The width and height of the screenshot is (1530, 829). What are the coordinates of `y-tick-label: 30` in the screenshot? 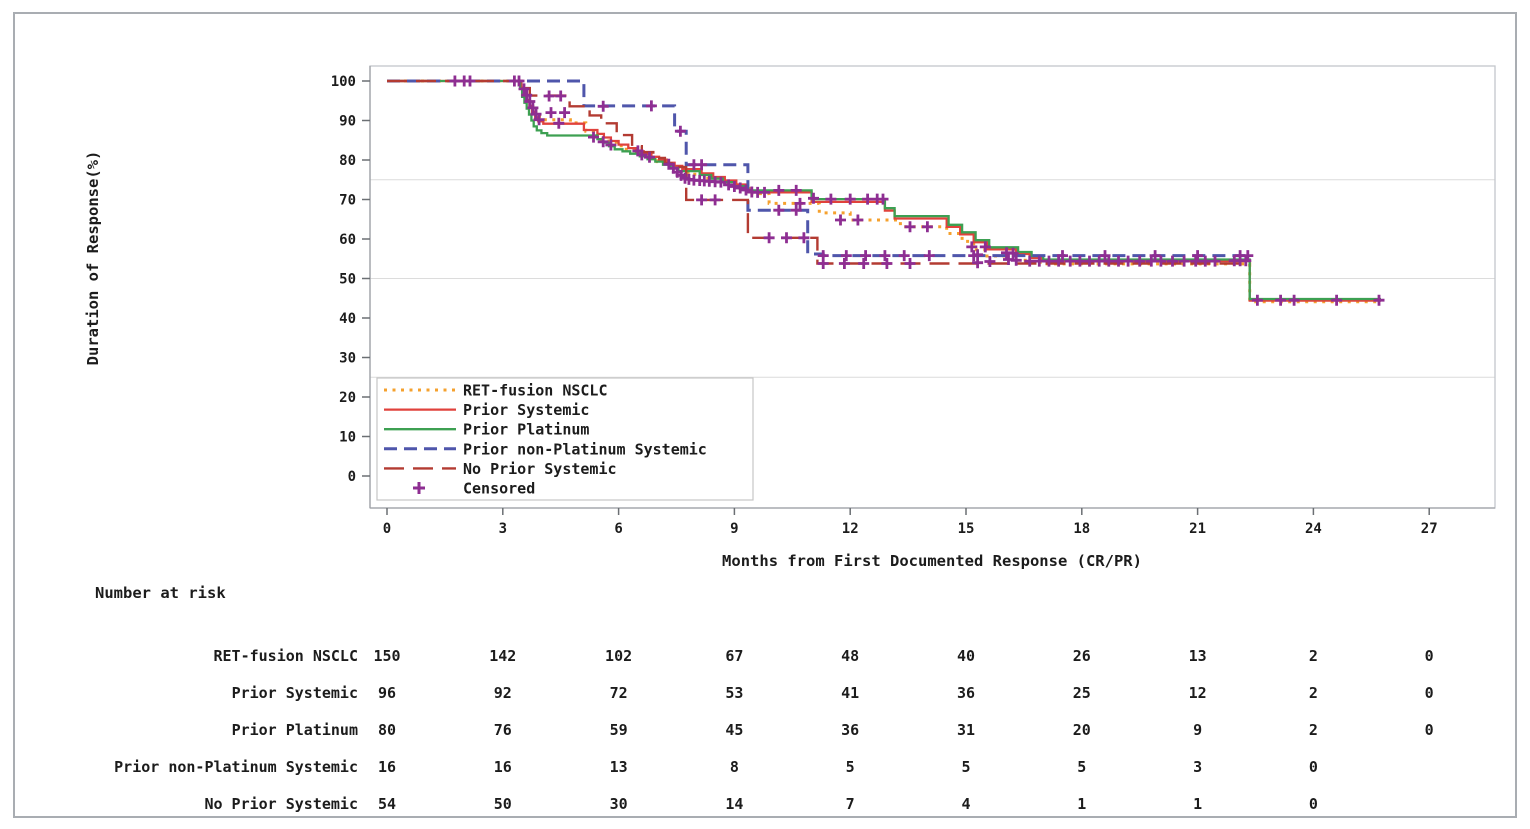 It's located at (347, 359).